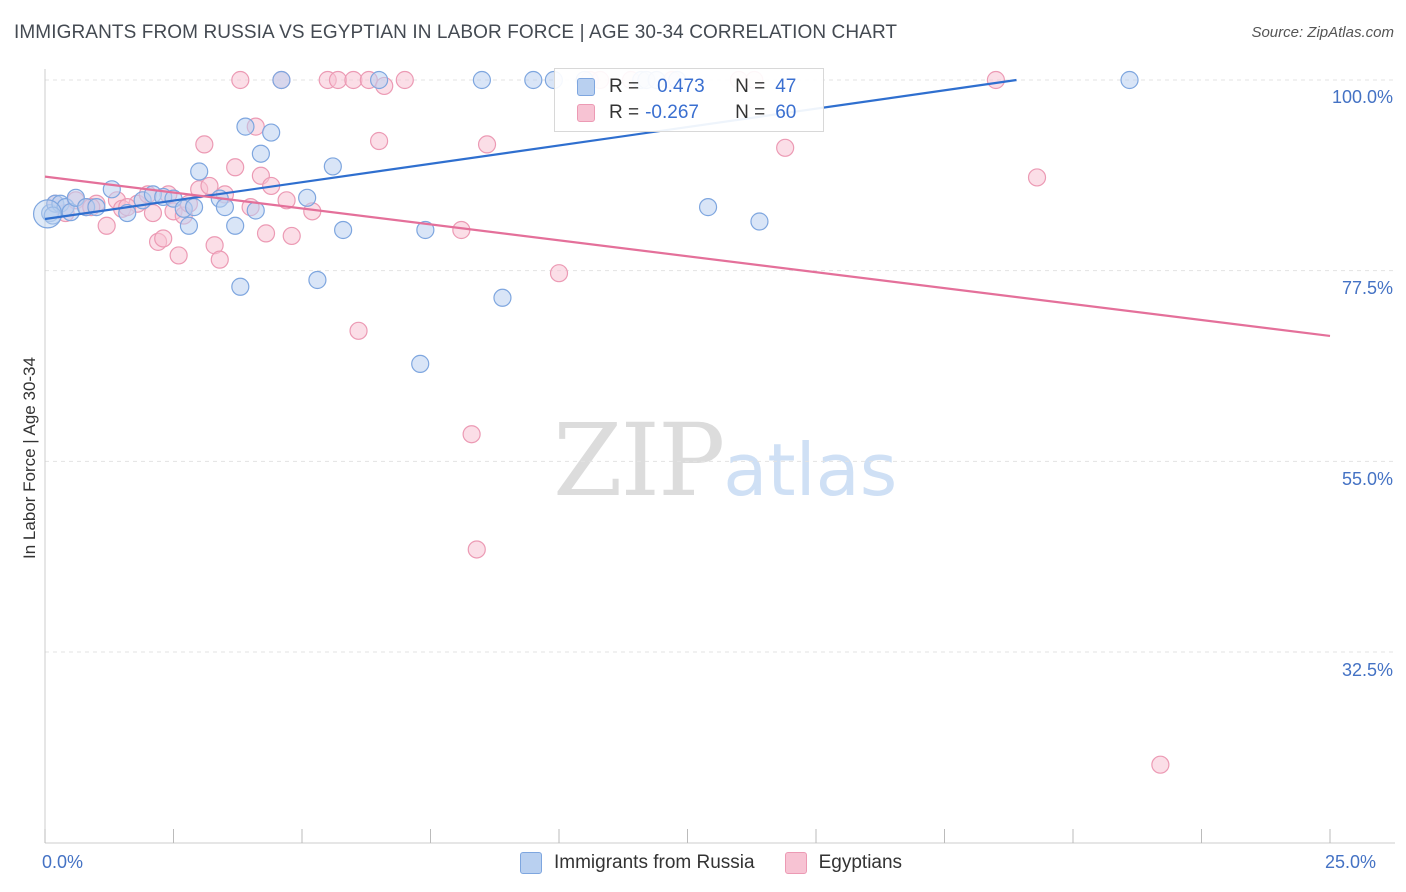  I want to click on legend-label-russia: Immigrants from Russia, so click(654, 862).